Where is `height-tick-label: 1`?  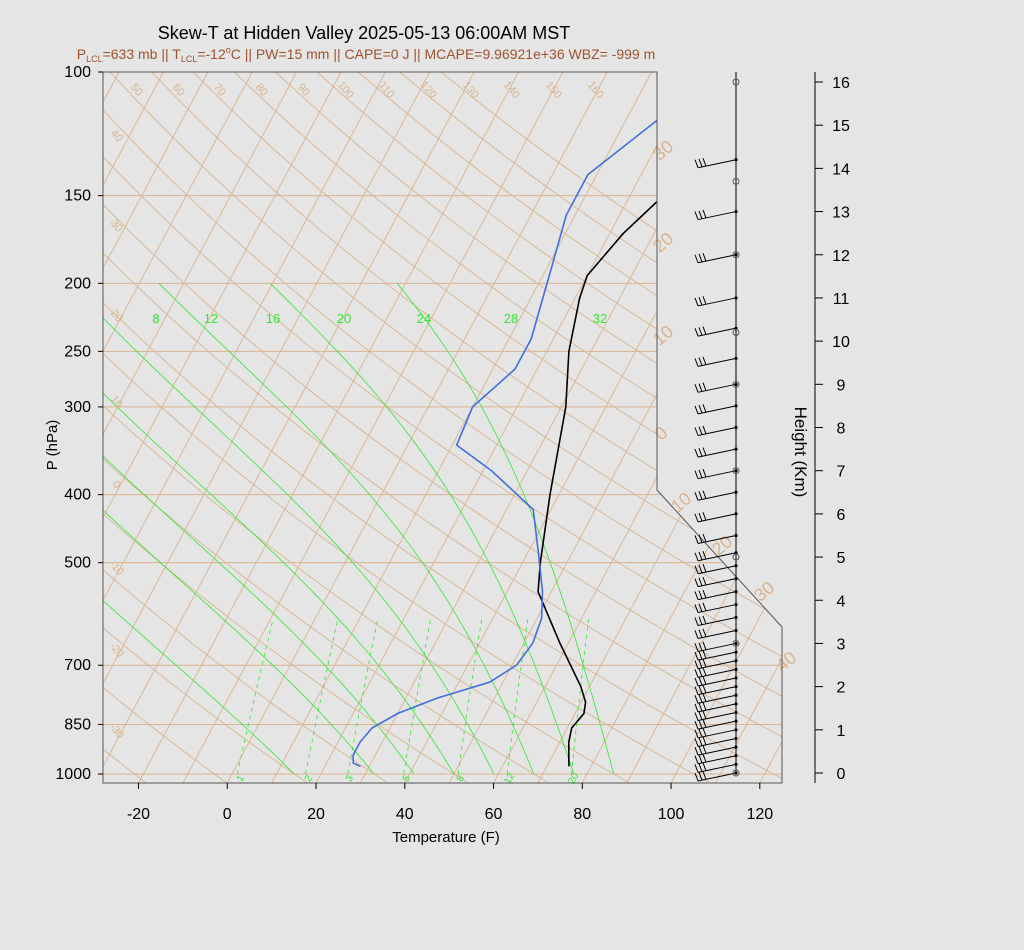
height-tick-label: 1 is located at coordinates (841, 731).